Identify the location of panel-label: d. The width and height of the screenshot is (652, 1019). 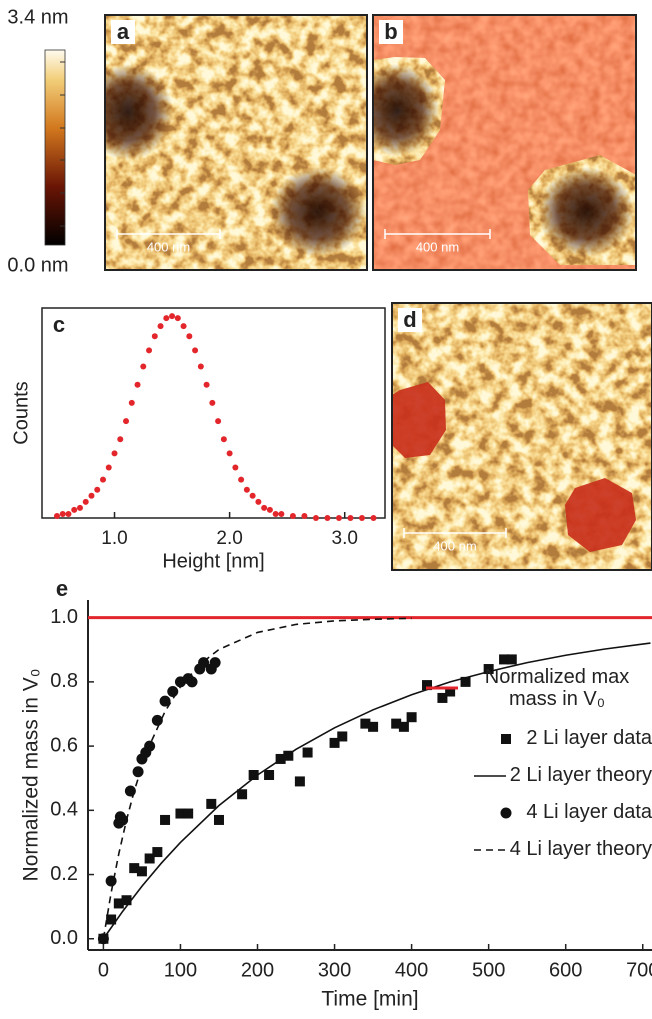
(409, 319).